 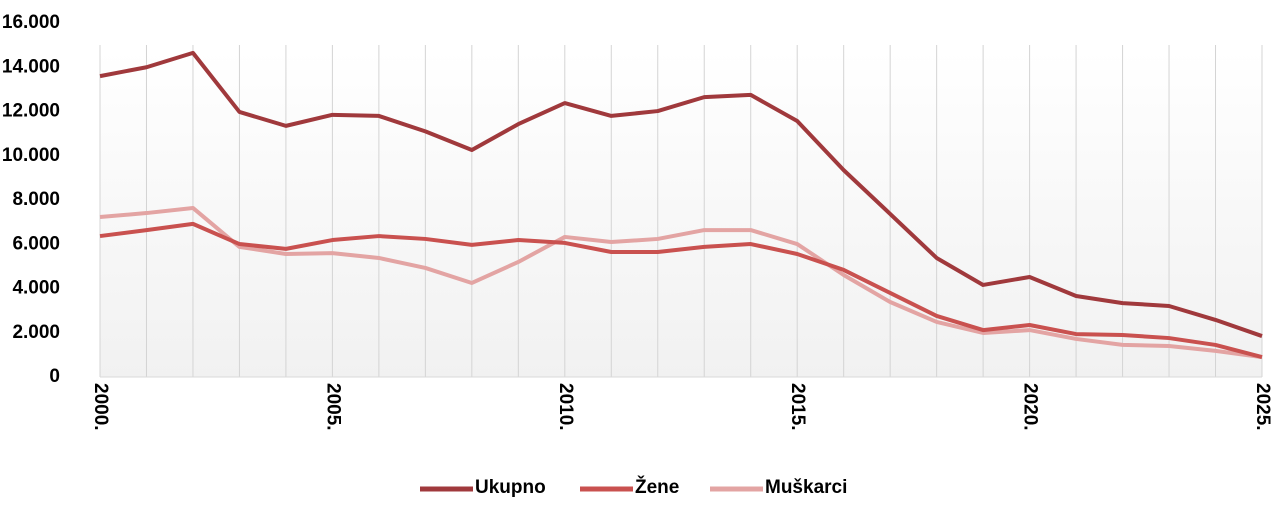 I want to click on x-tick-label: 2005., so click(x=332, y=407).